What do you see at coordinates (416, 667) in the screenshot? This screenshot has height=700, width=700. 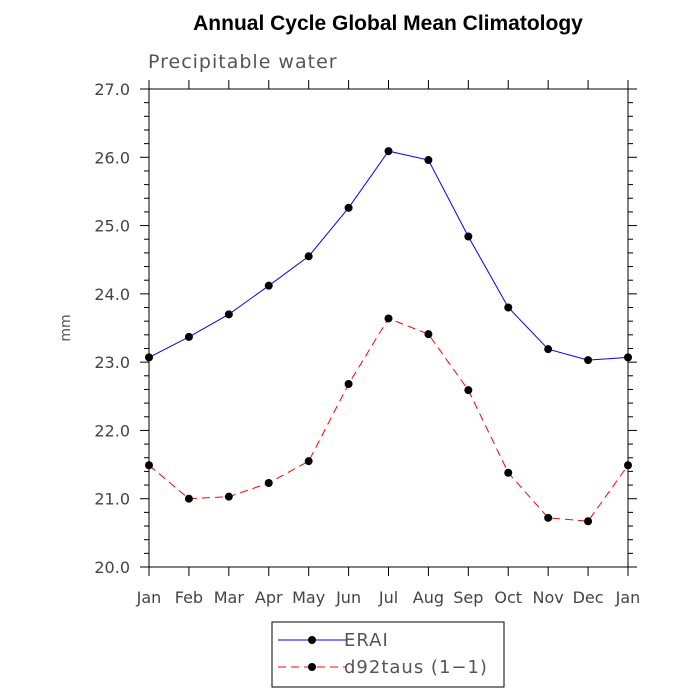 I see `legend-label-2: d92taus (1−1)` at bounding box center [416, 667].